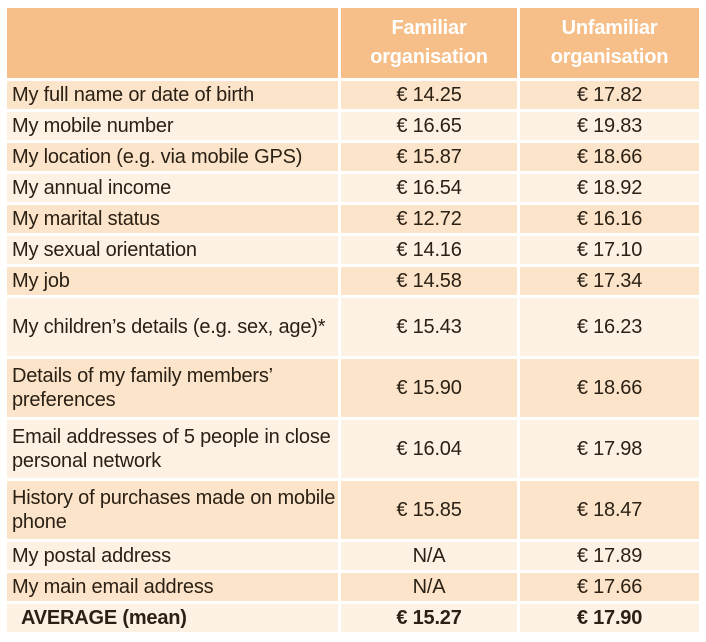 The height and width of the screenshot is (642, 706). I want to click on familiar-value: € 14.16, so click(429, 250).